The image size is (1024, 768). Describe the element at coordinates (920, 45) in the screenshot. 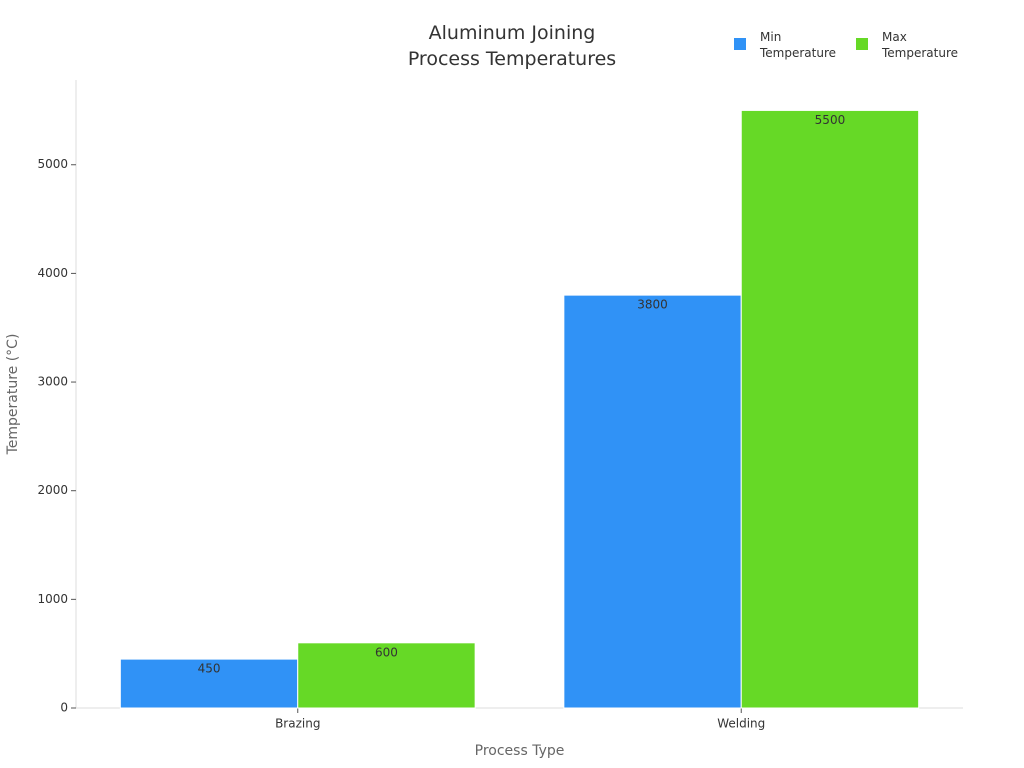

I see `legend-label: Max Temperature` at that location.